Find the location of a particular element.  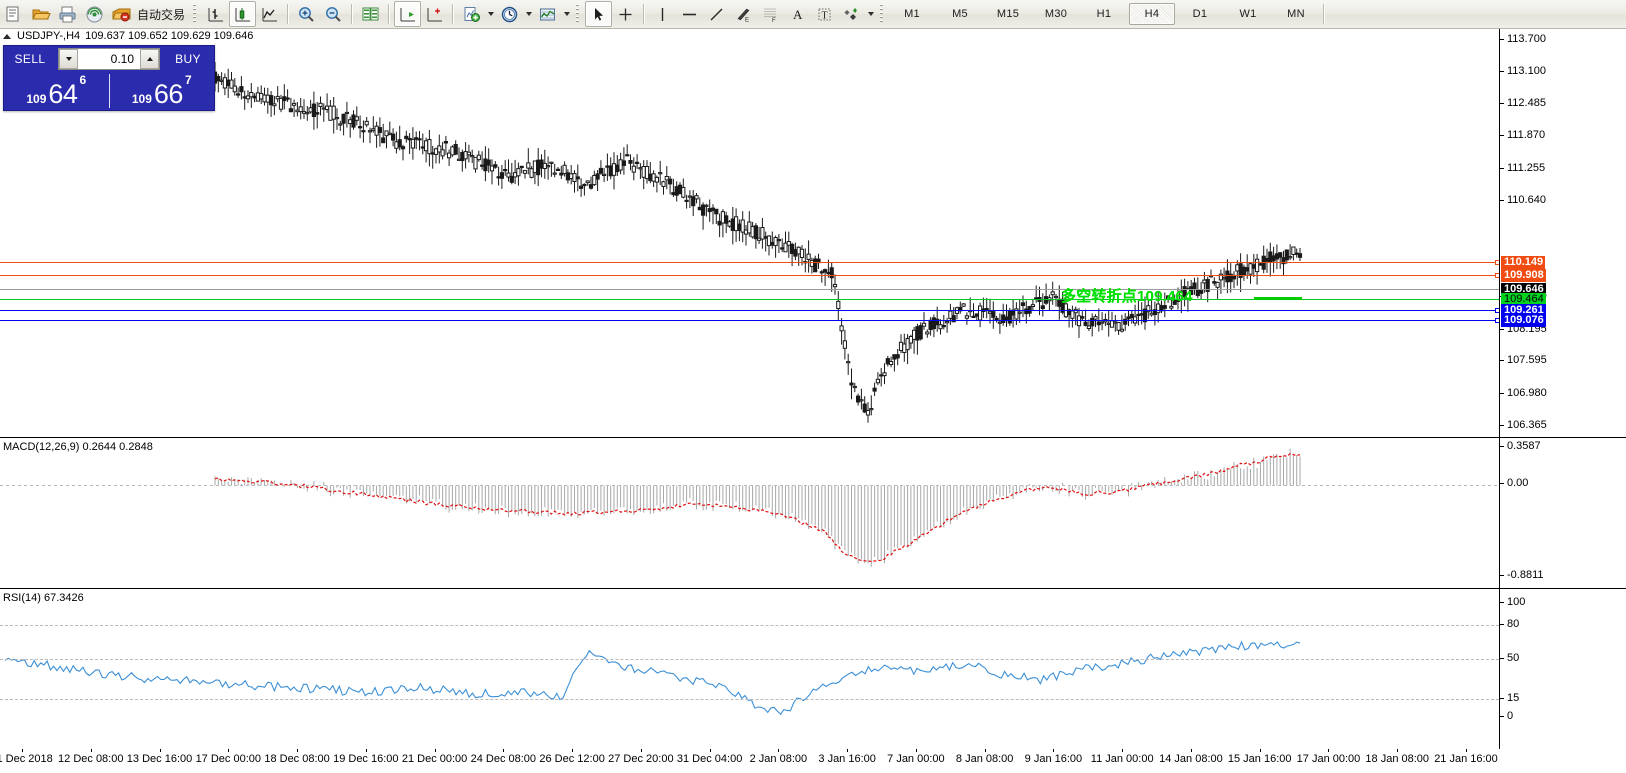

buy-price-main: 66 is located at coordinates (168, 94).